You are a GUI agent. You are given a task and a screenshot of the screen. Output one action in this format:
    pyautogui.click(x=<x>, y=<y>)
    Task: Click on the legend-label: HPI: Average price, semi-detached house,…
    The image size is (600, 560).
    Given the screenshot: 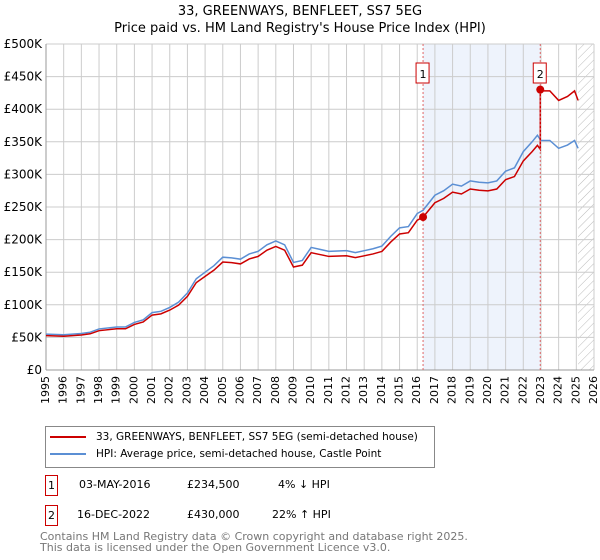 What is the action you would take?
    pyautogui.click(x=239, y=454)
    